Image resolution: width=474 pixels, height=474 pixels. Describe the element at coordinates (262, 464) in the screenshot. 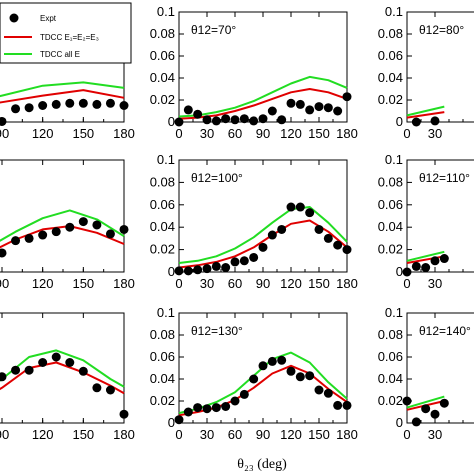

I see `x-axis-label: θ₂₃ (deg)` at that location.